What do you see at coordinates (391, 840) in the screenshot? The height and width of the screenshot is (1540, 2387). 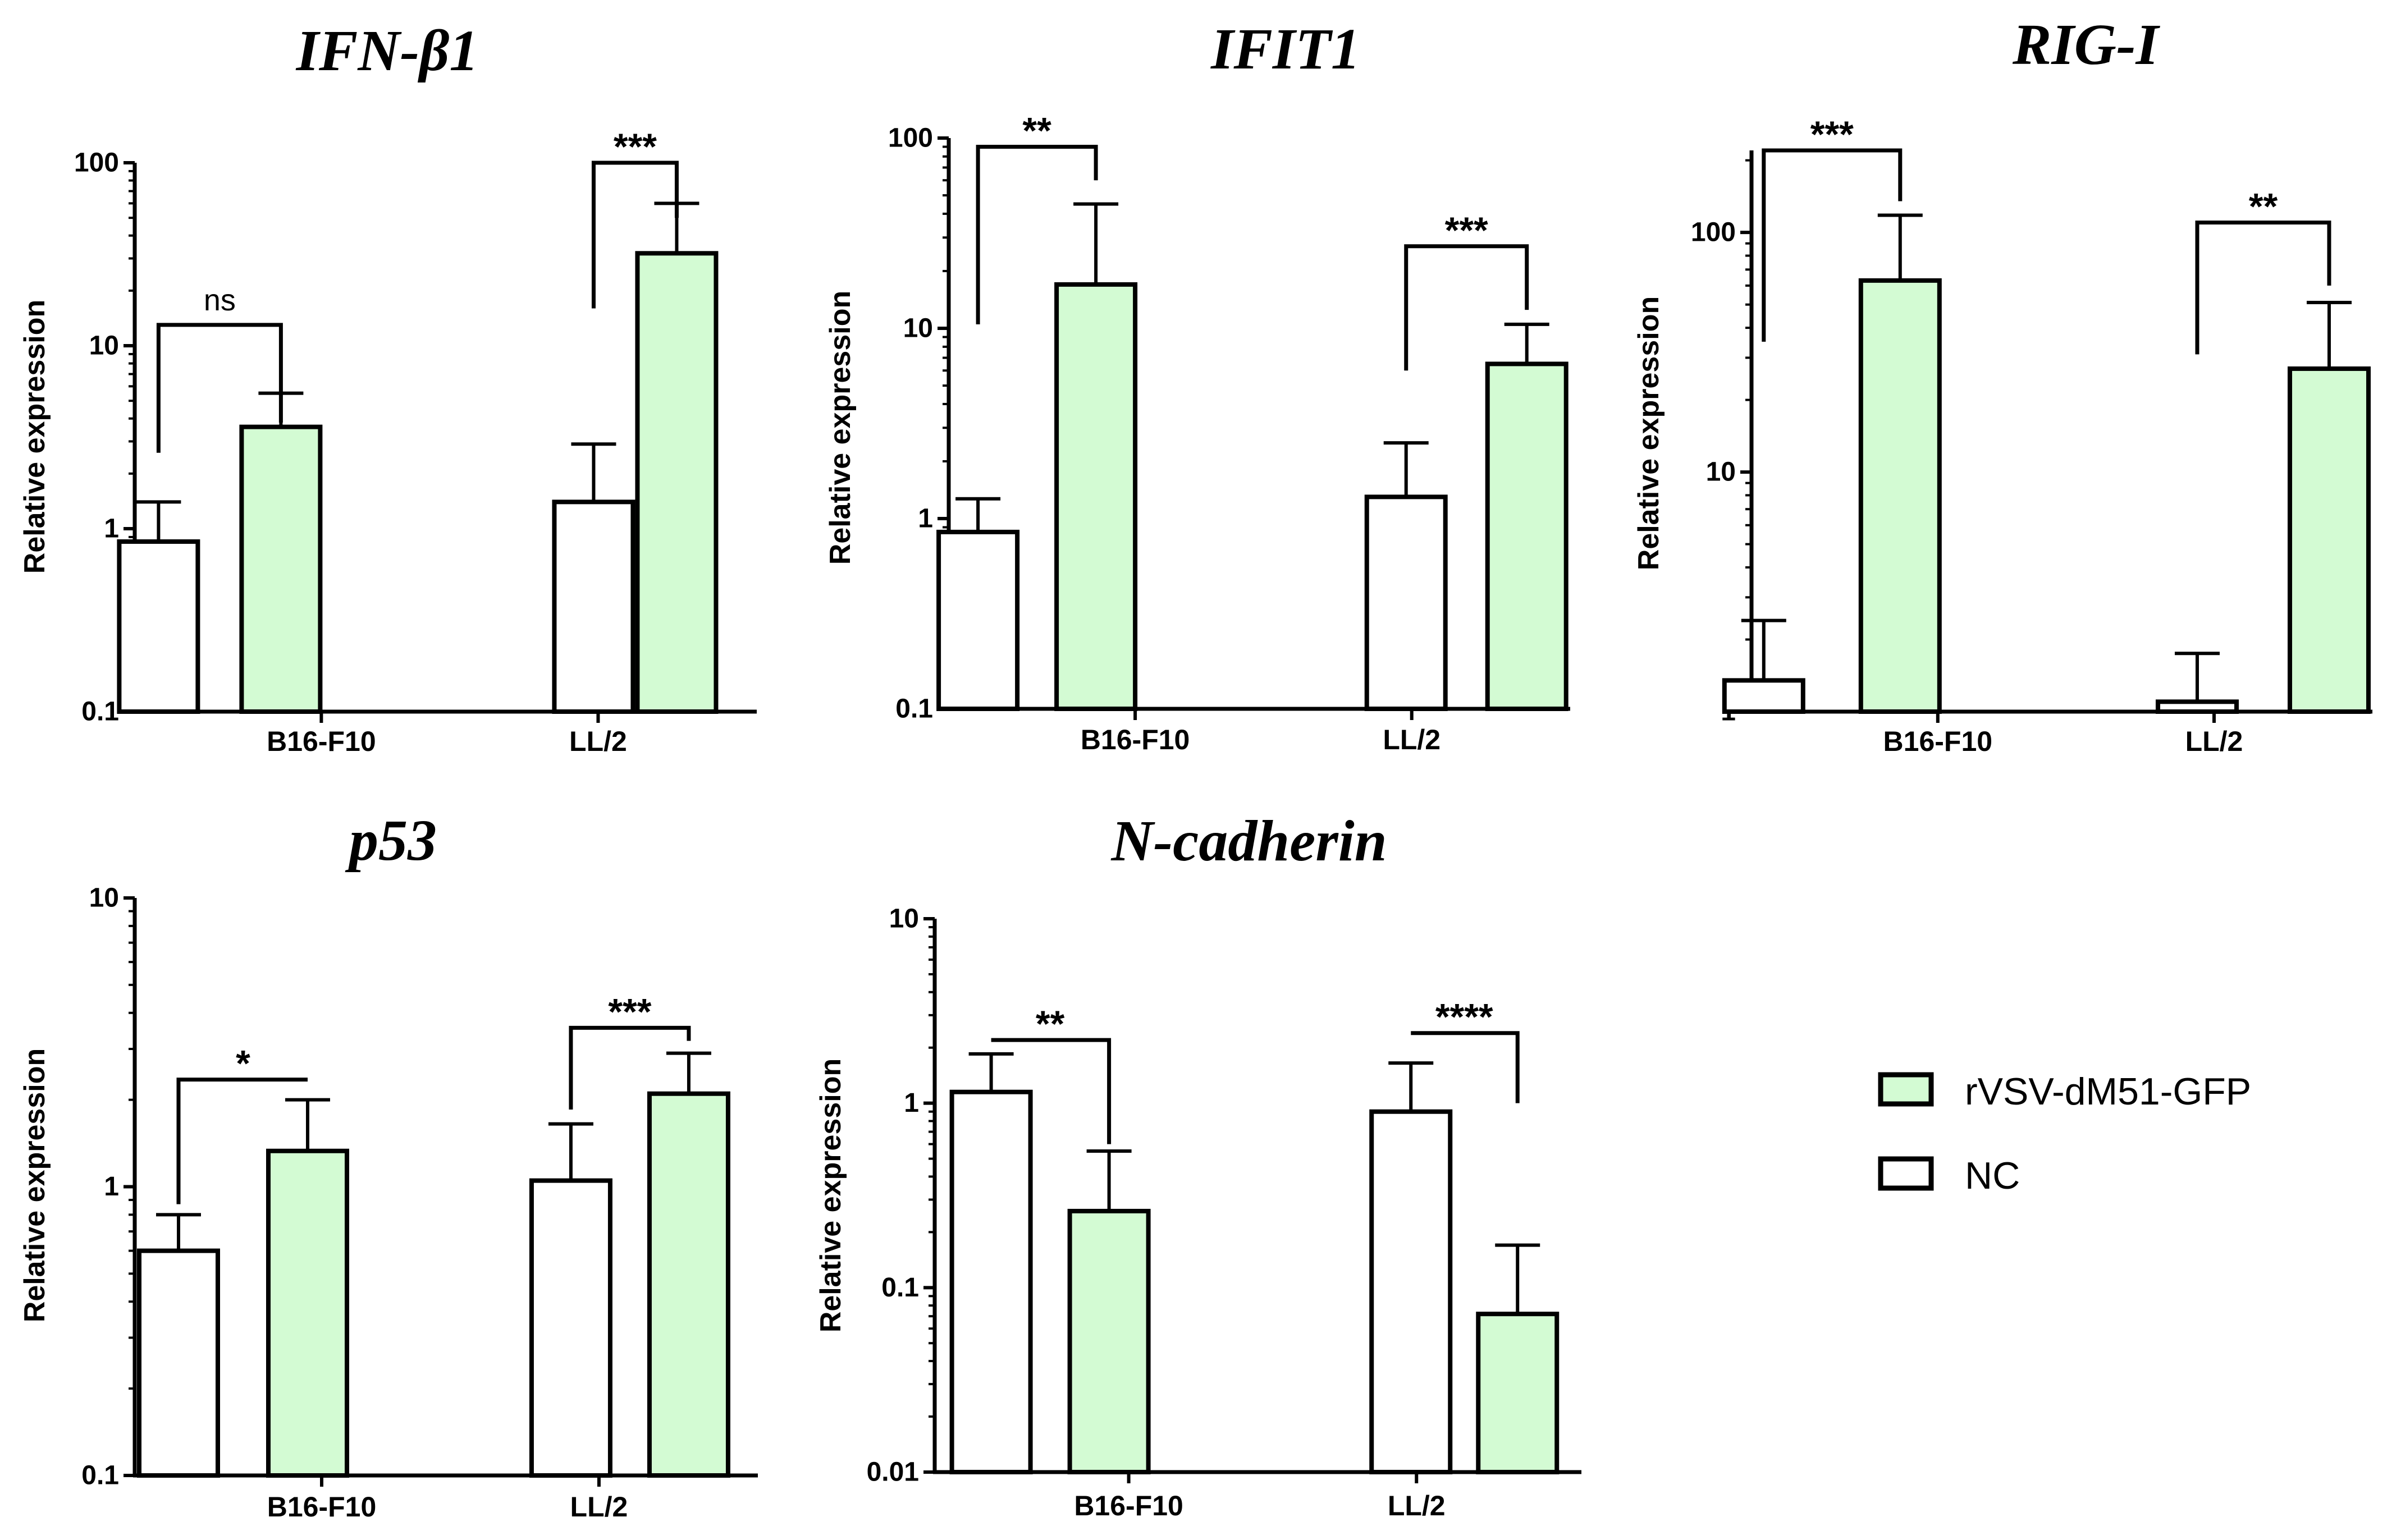 I see `panel-title: p53` at bounding box center [391, 840].